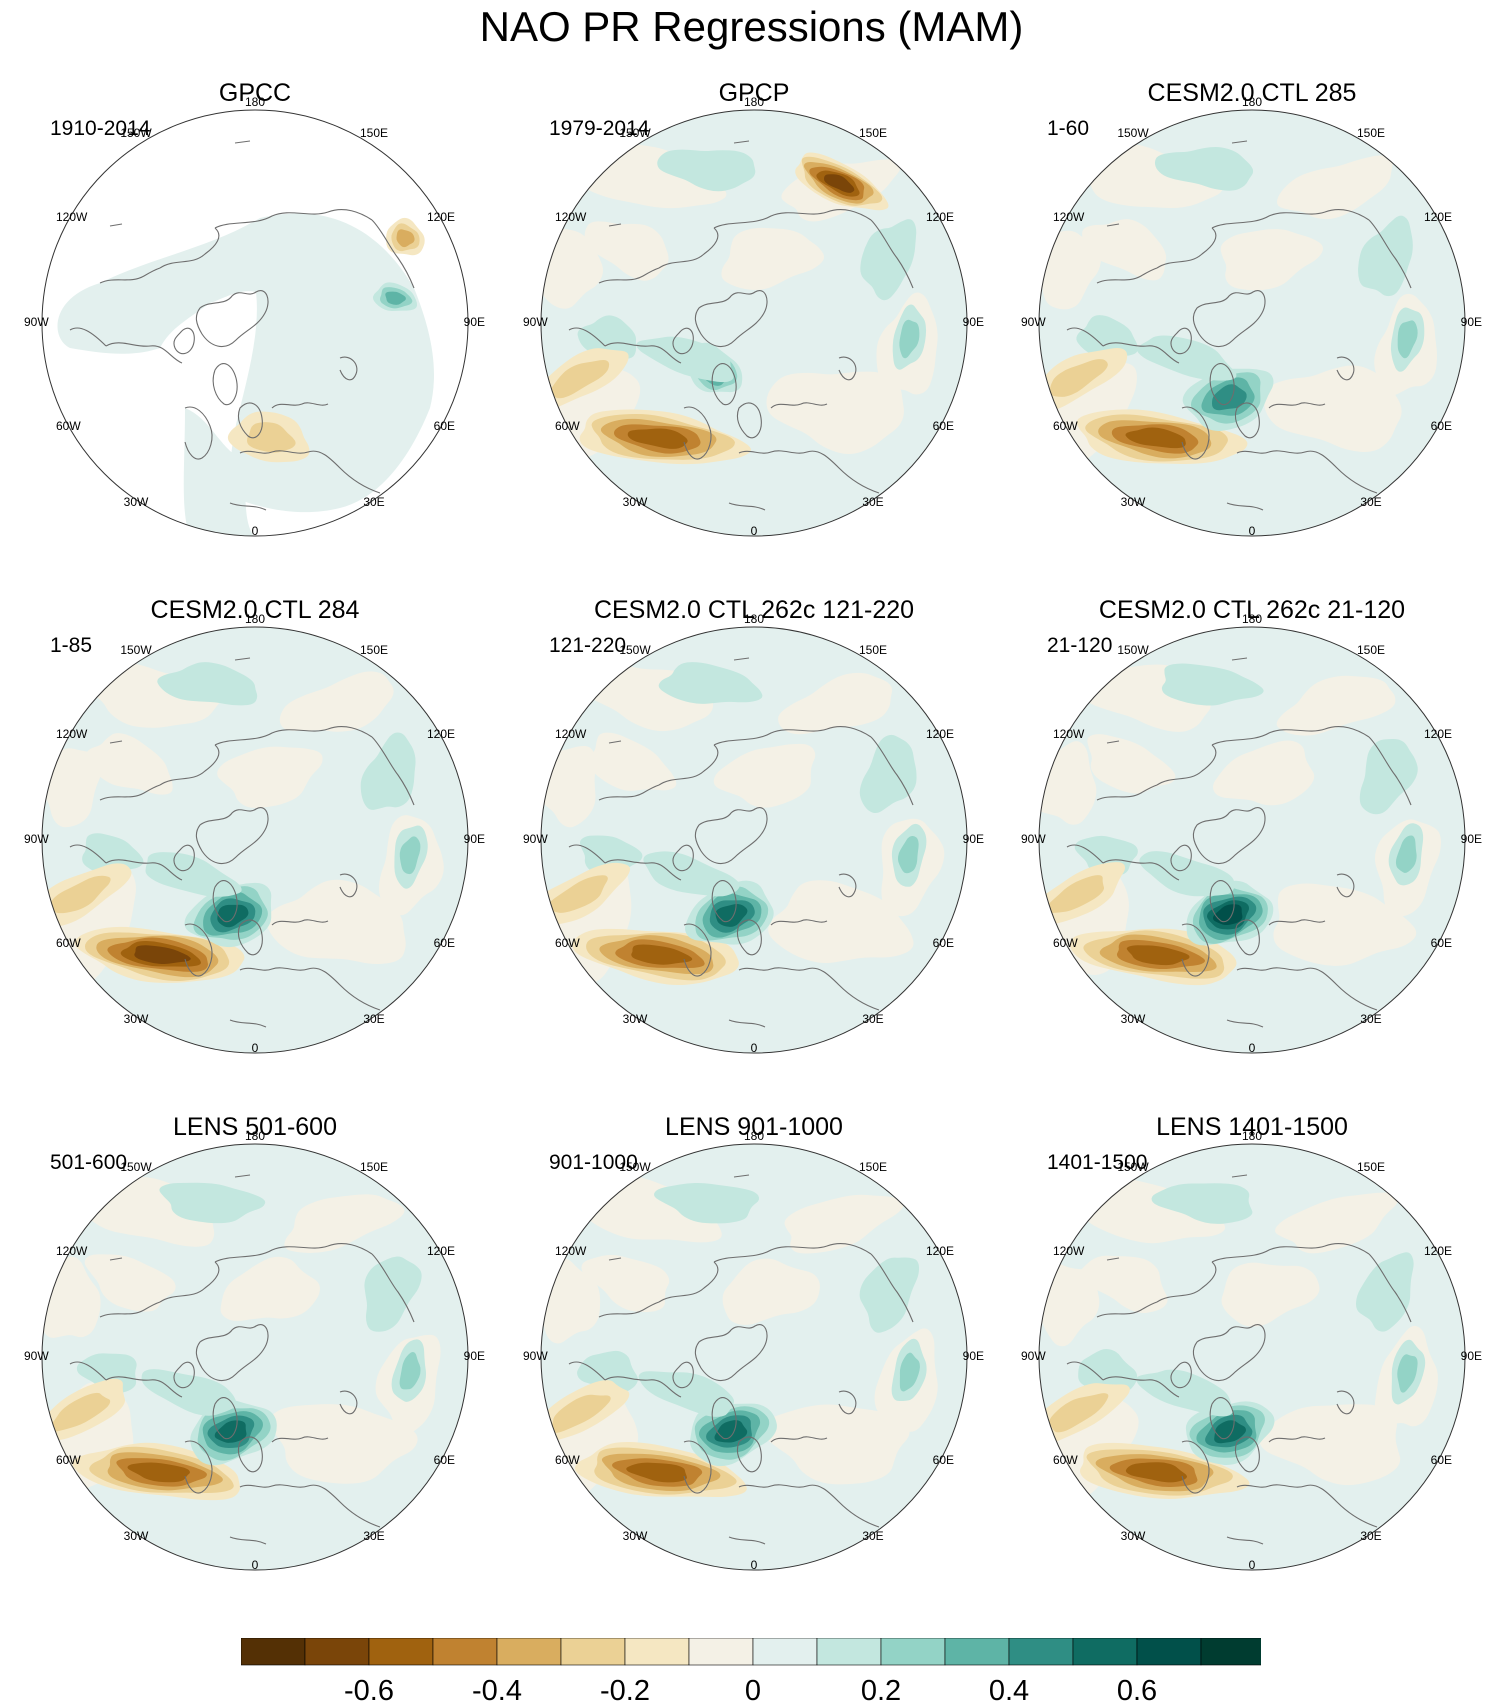 The width and height of the screenshot is (1503, 1705). I want to click on panel-title: CESM2.0 CTL 284, so click(255, 610).